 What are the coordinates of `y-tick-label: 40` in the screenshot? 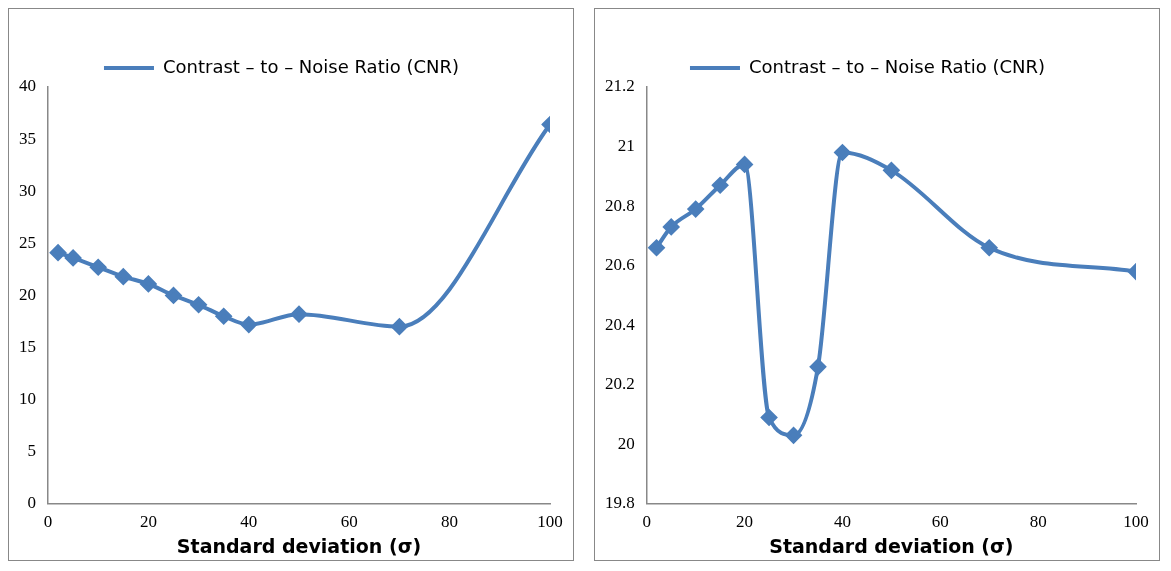 It's located at (27, 86).